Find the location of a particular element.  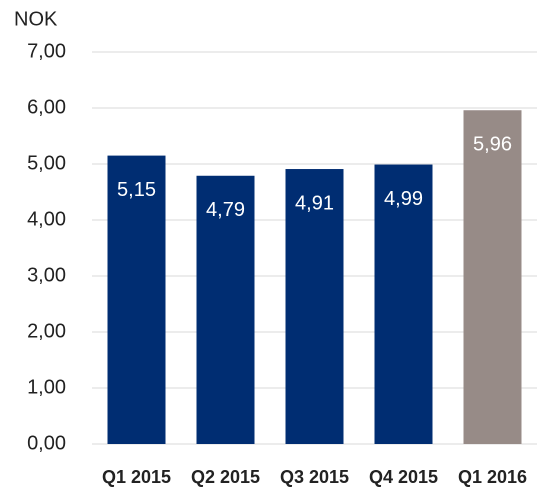

y-tick-label: 7,00 is located at coordinates (46, 51).